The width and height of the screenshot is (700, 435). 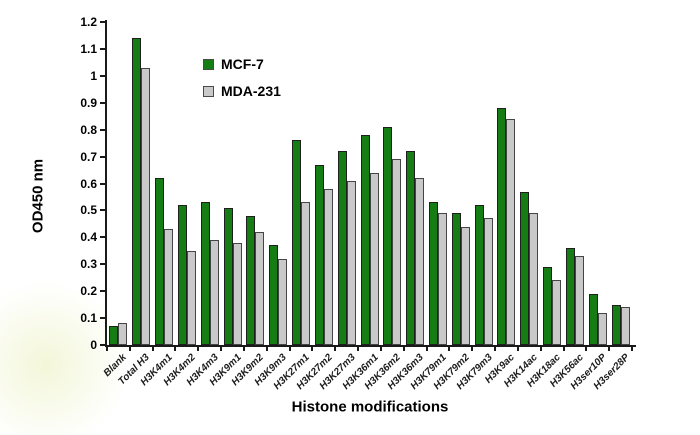 I want to click on y-tick-label: 1.1, so click(x=88, y=48).